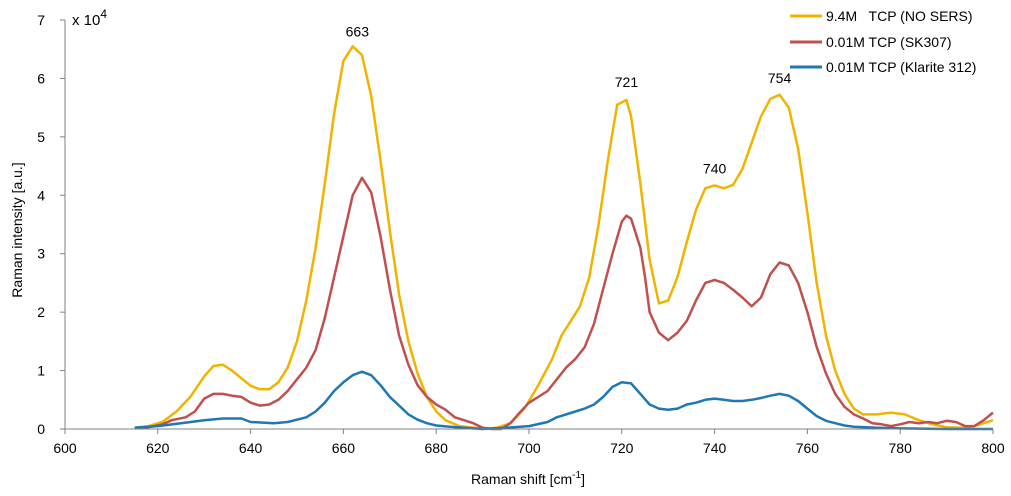 The width and height of the screenshot is (1011, 496). What do you see at coordinates (993, 448) in the screenshot?
I see `x-tick-label: 800` at bounding box center [993, 448].